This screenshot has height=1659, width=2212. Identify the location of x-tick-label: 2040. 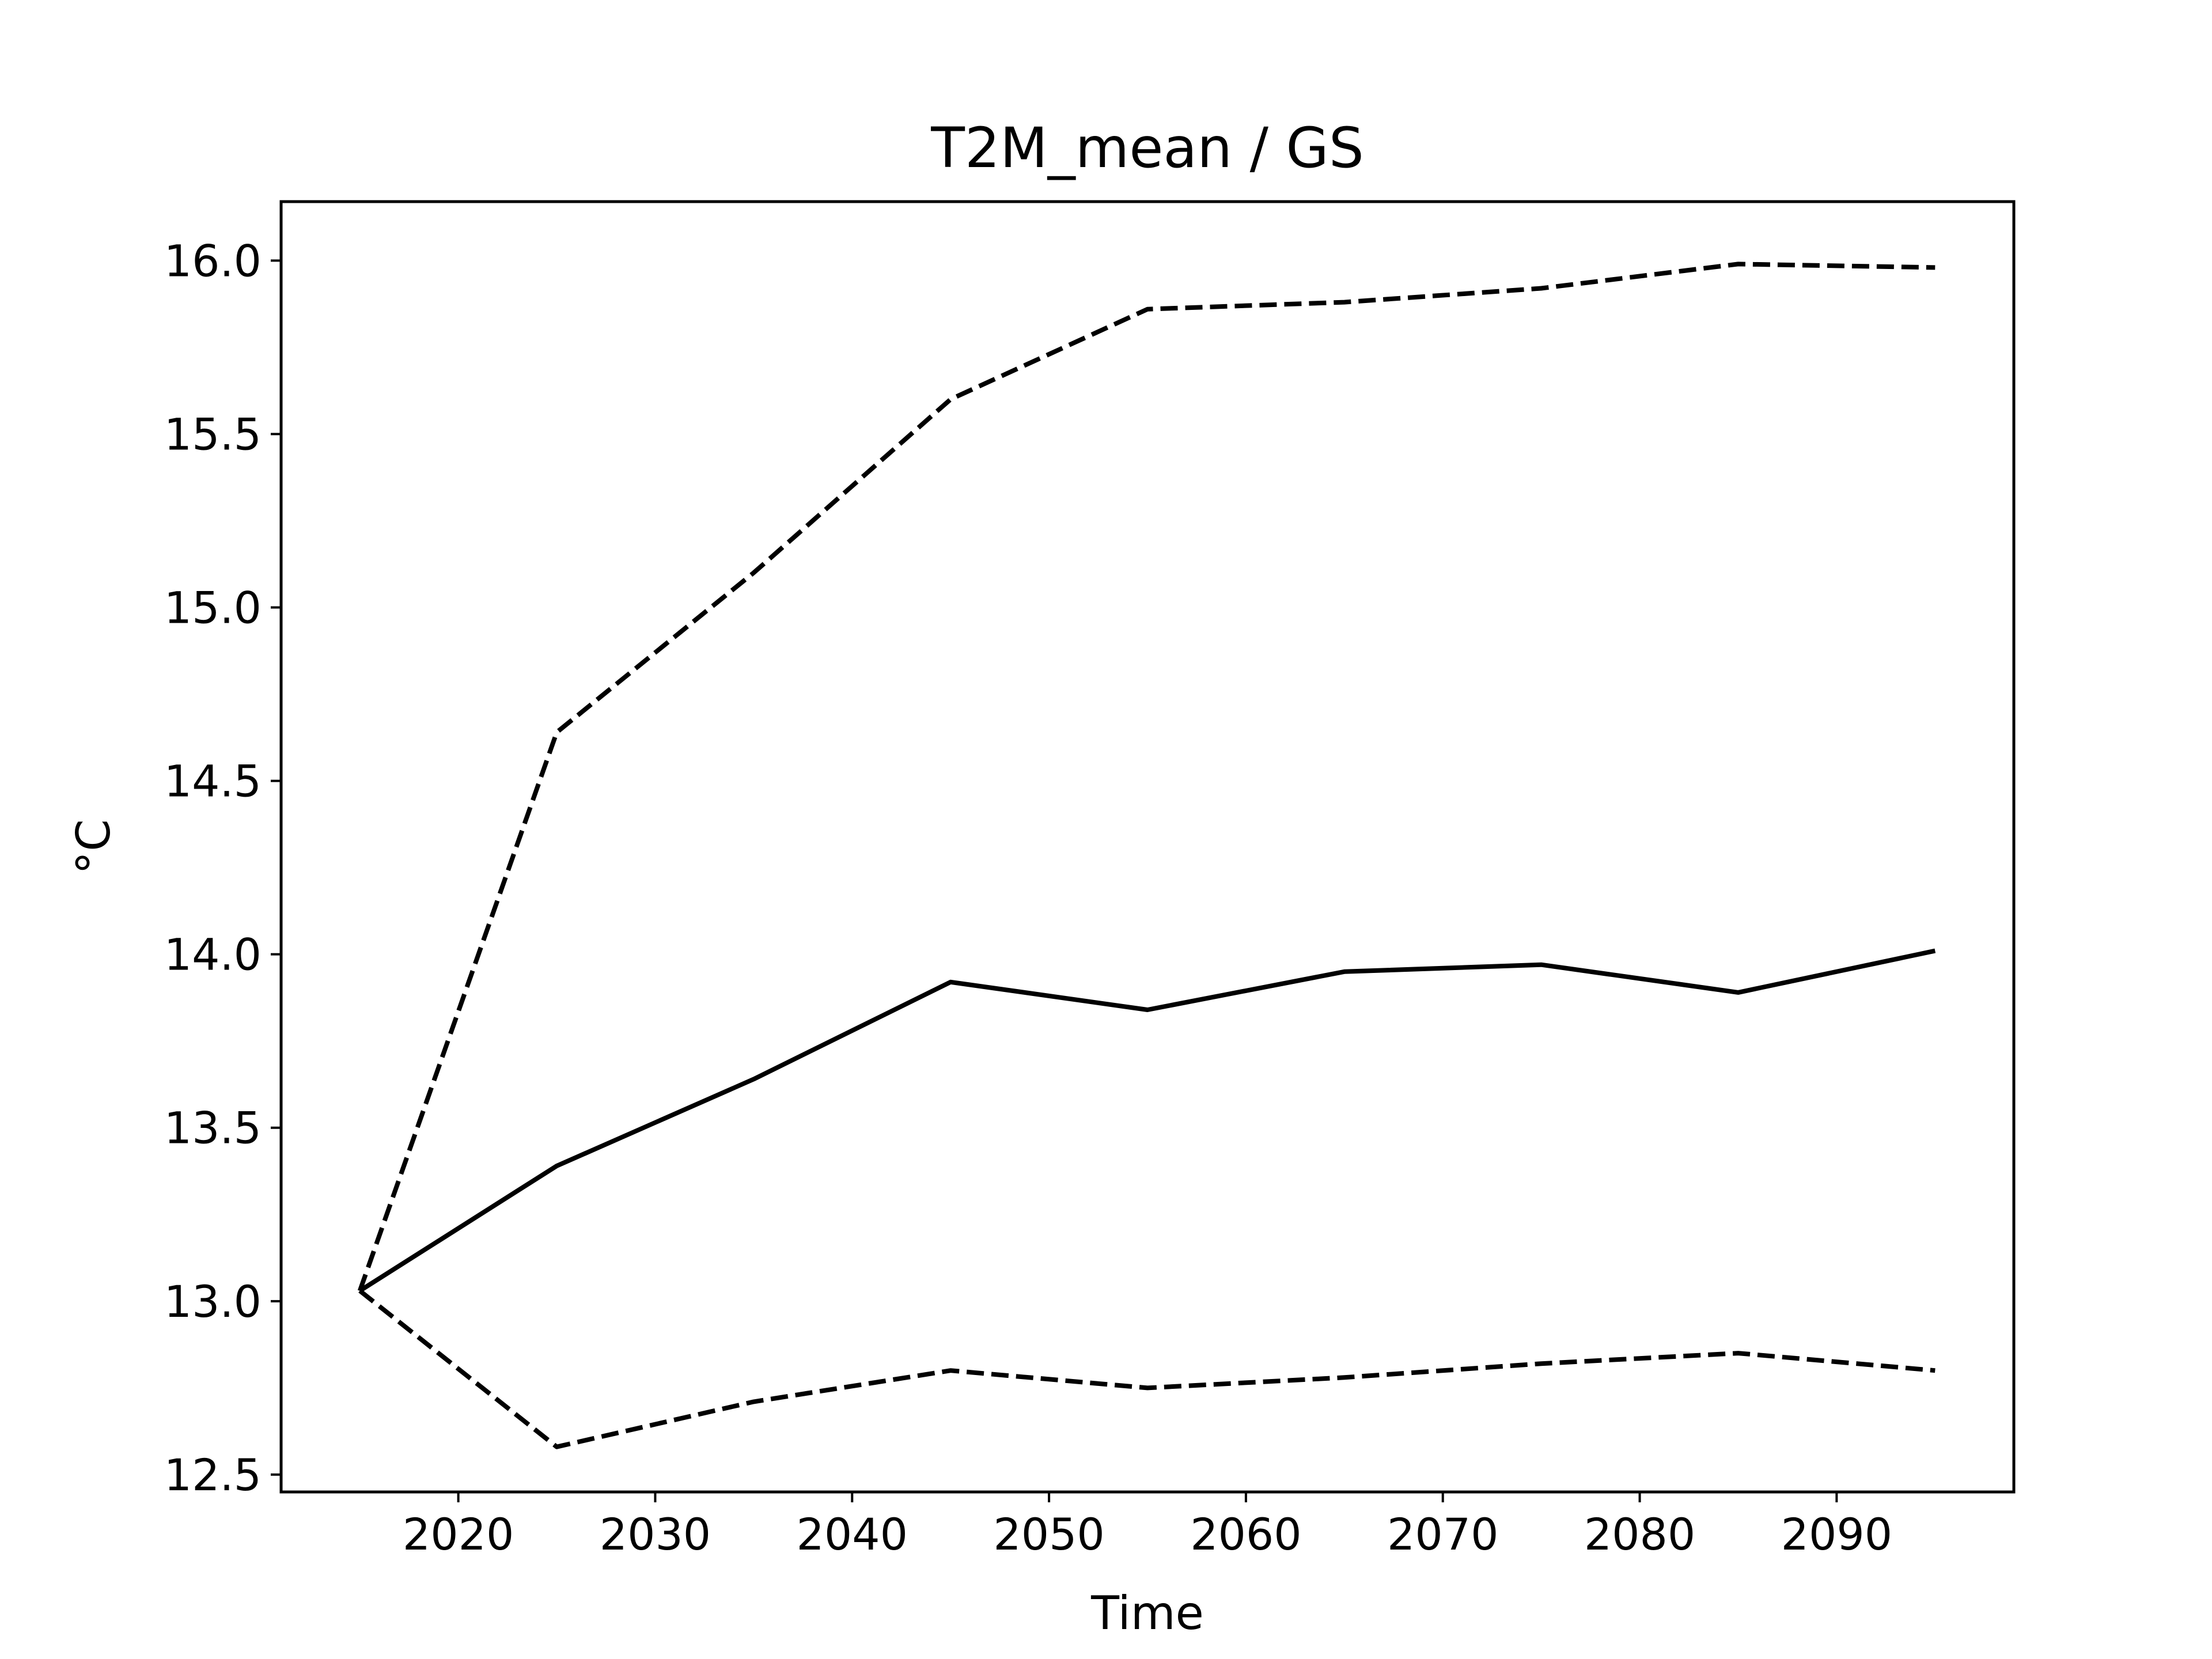
(852, 1534).